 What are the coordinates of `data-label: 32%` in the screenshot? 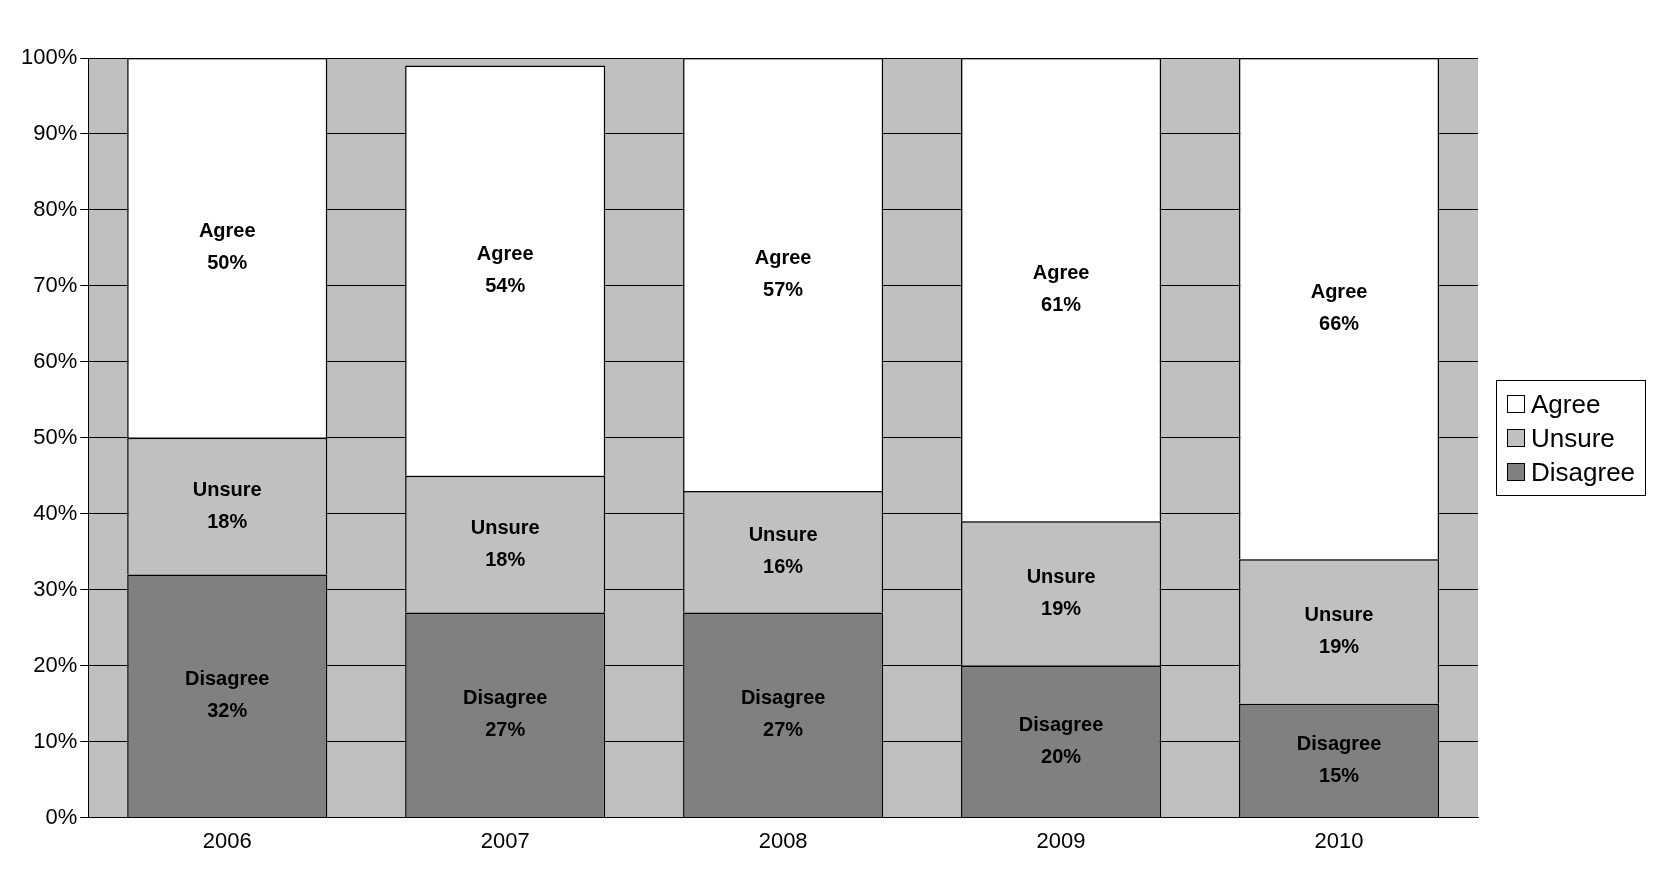 It's located at (227, 710).